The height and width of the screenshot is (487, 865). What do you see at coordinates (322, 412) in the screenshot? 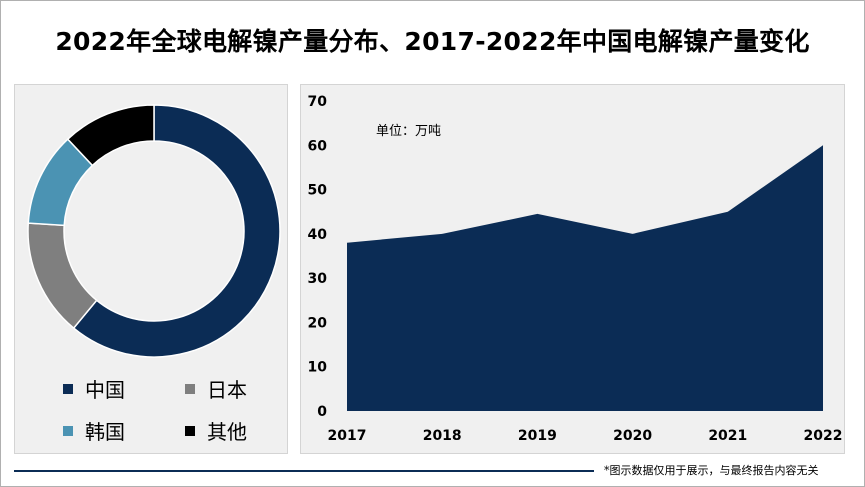
I see `y-tick-label: 0` at bounding box center [322, 412].